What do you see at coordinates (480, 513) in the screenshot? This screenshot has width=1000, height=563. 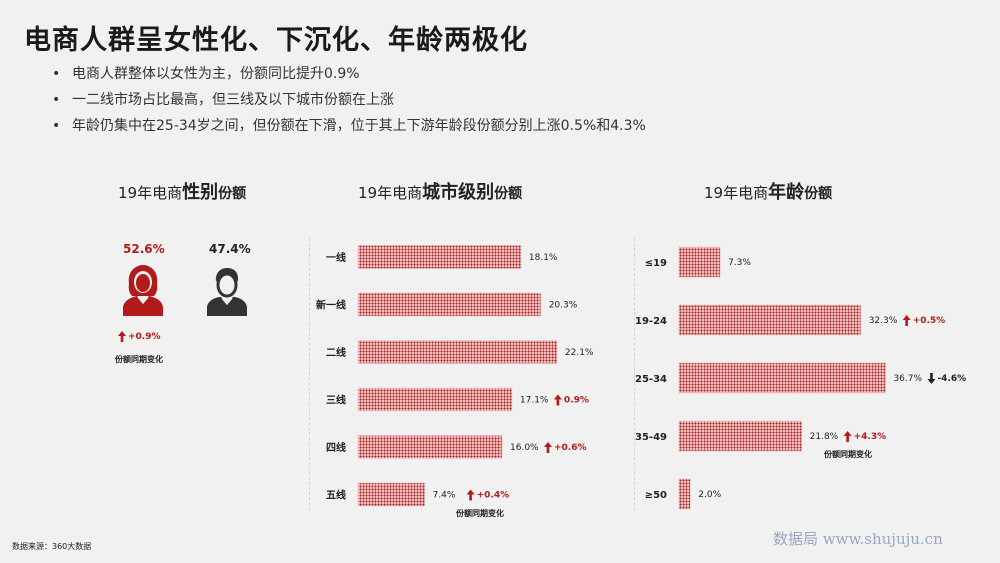 I see `city-change-note: 份额同期变化` at bounding box center [480, 513].